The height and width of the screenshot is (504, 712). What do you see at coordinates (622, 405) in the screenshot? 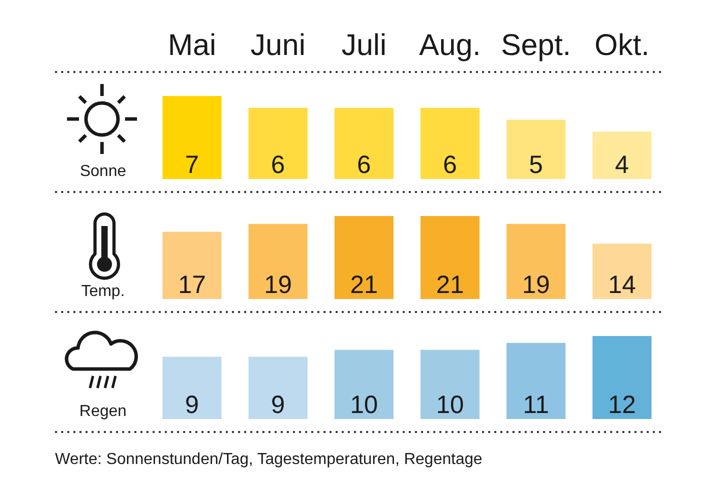
I see `data-label: 12` at bounding box center [622, 405].